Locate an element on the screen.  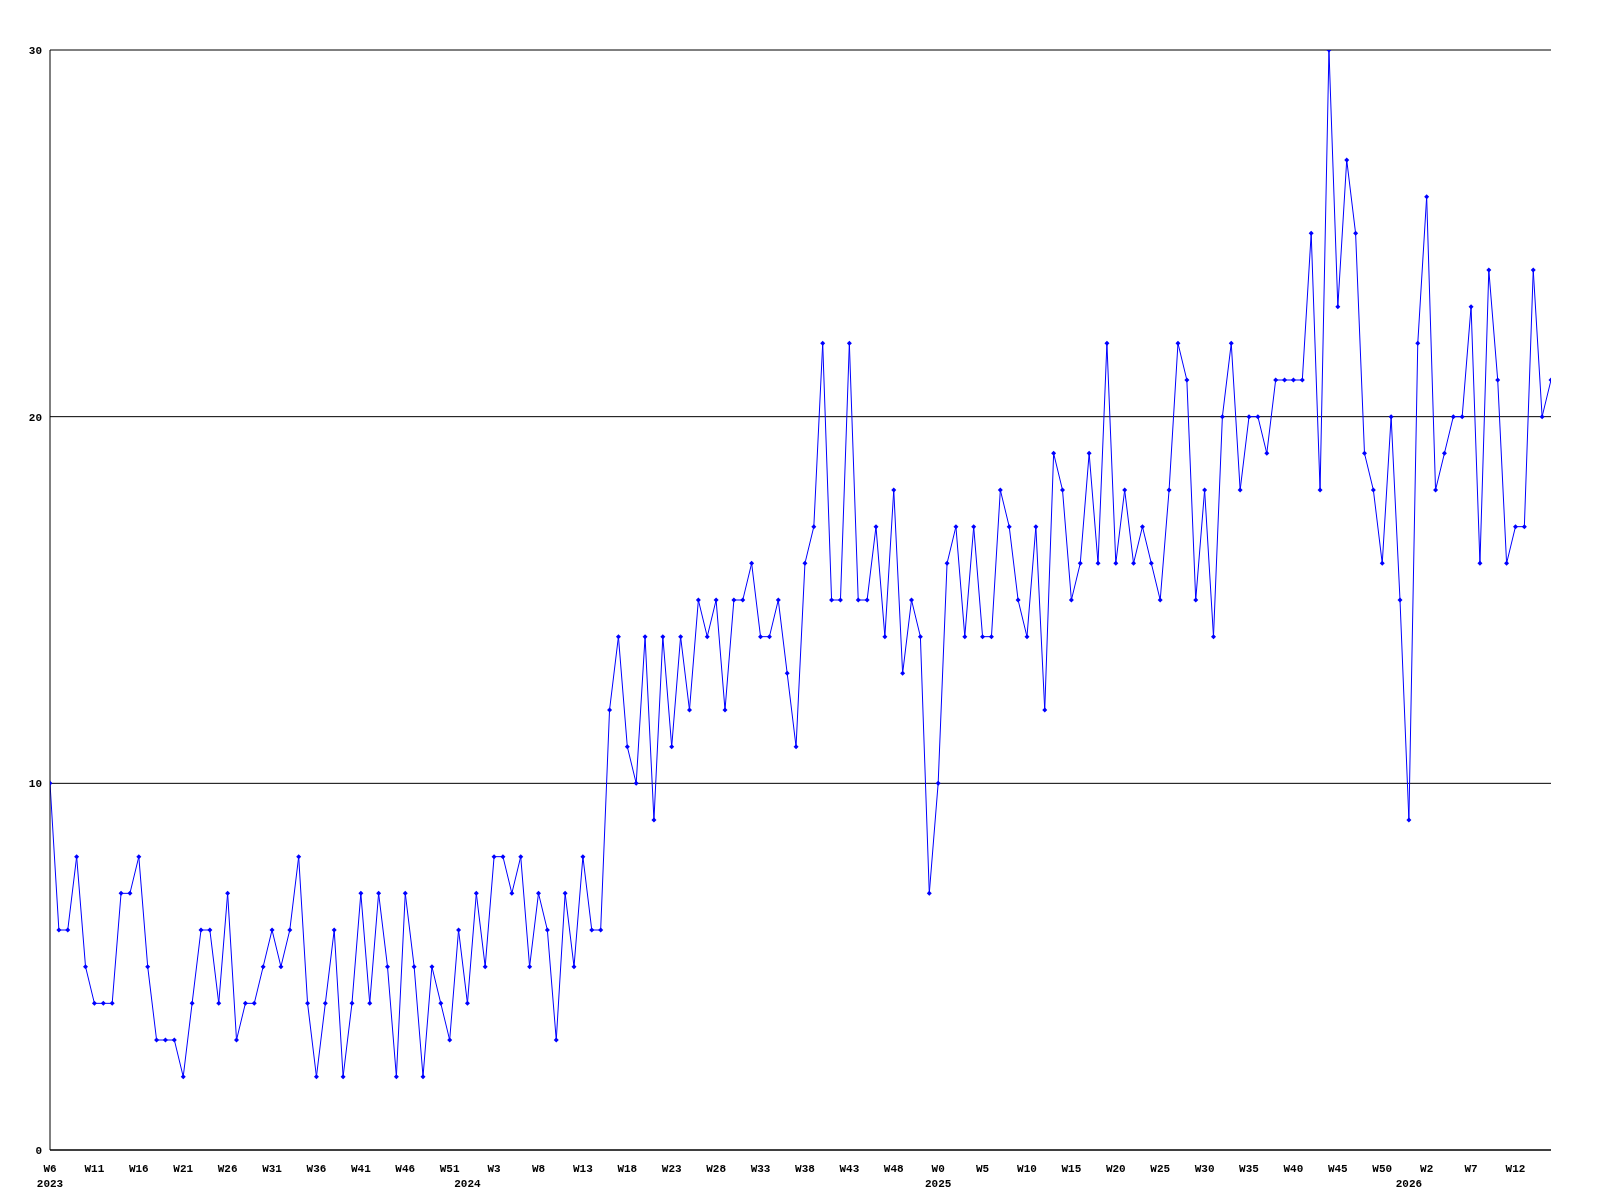
x-tick-label: W20 is located at coordinates (1115, 1169).